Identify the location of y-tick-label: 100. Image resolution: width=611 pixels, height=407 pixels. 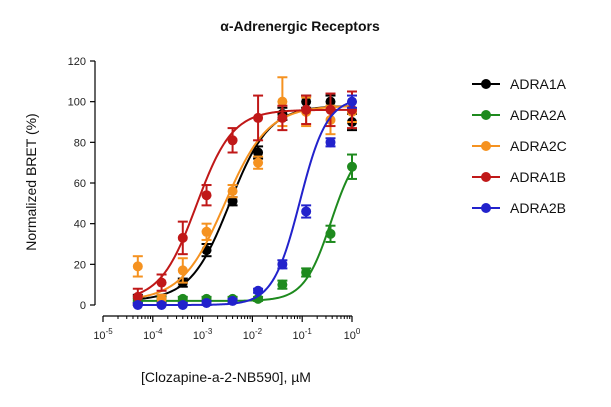
(77, 103).